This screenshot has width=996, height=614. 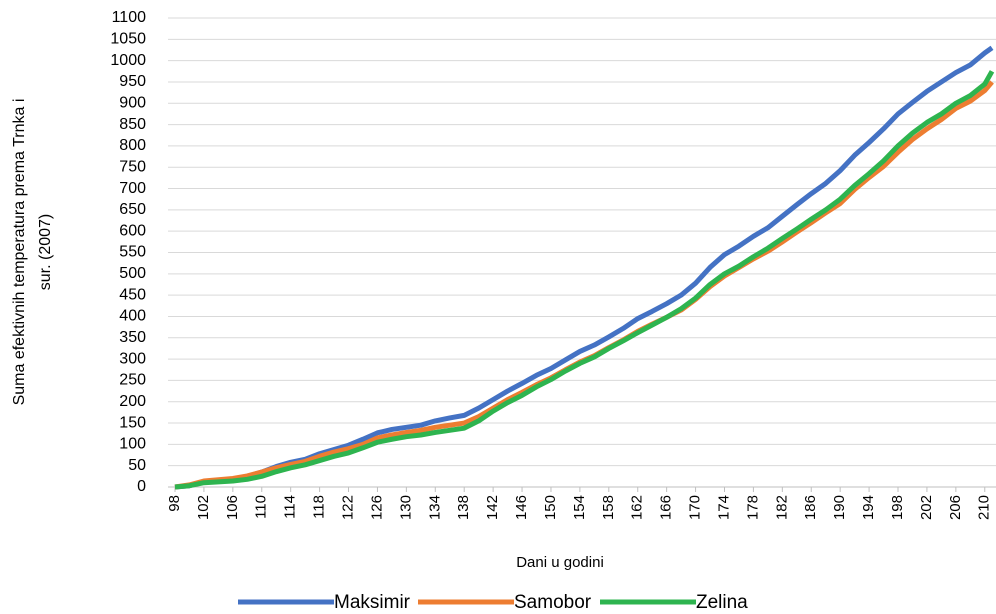 I want to click on x-tick-label: 186, so click(x=810, y=507).